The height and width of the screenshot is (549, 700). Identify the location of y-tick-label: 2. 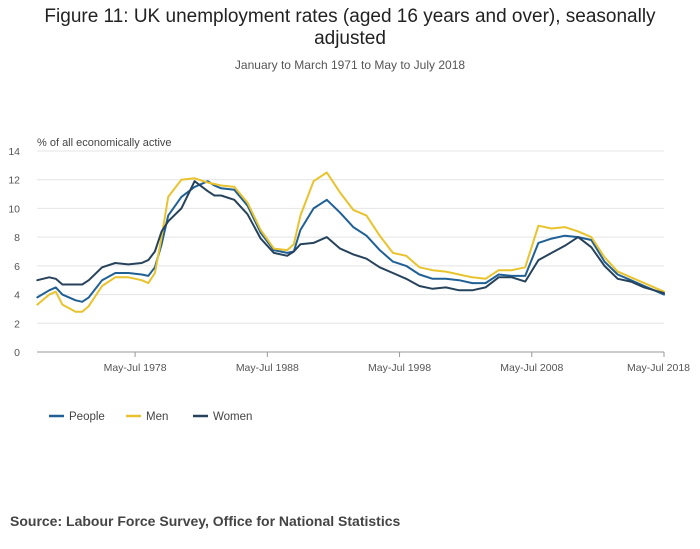
(17, 324).